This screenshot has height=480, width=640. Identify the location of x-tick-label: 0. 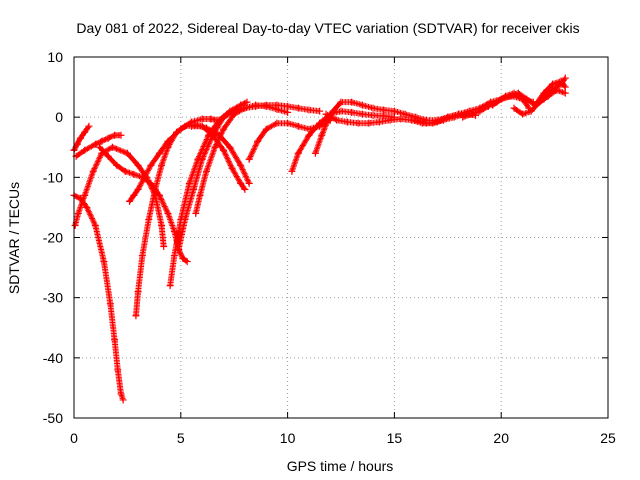
(74, 438).